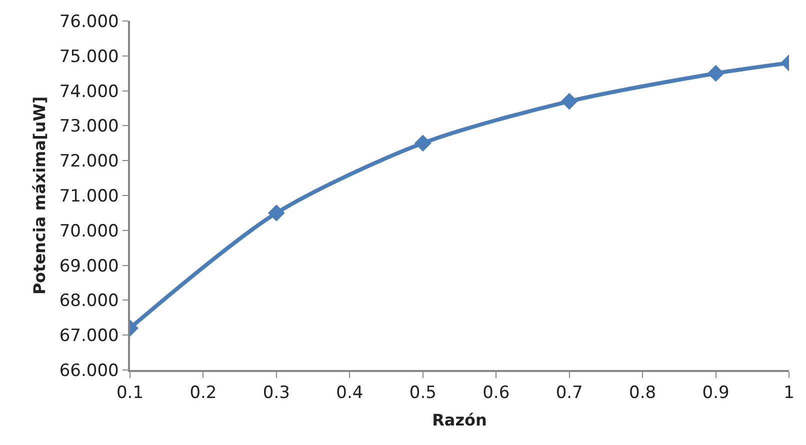 This screenshot has width=806, height=445. What do you see at coordinates (642, 393) in the screenshot?
I see `x-tick-label: 0.8` at bounding box center [642, 393].